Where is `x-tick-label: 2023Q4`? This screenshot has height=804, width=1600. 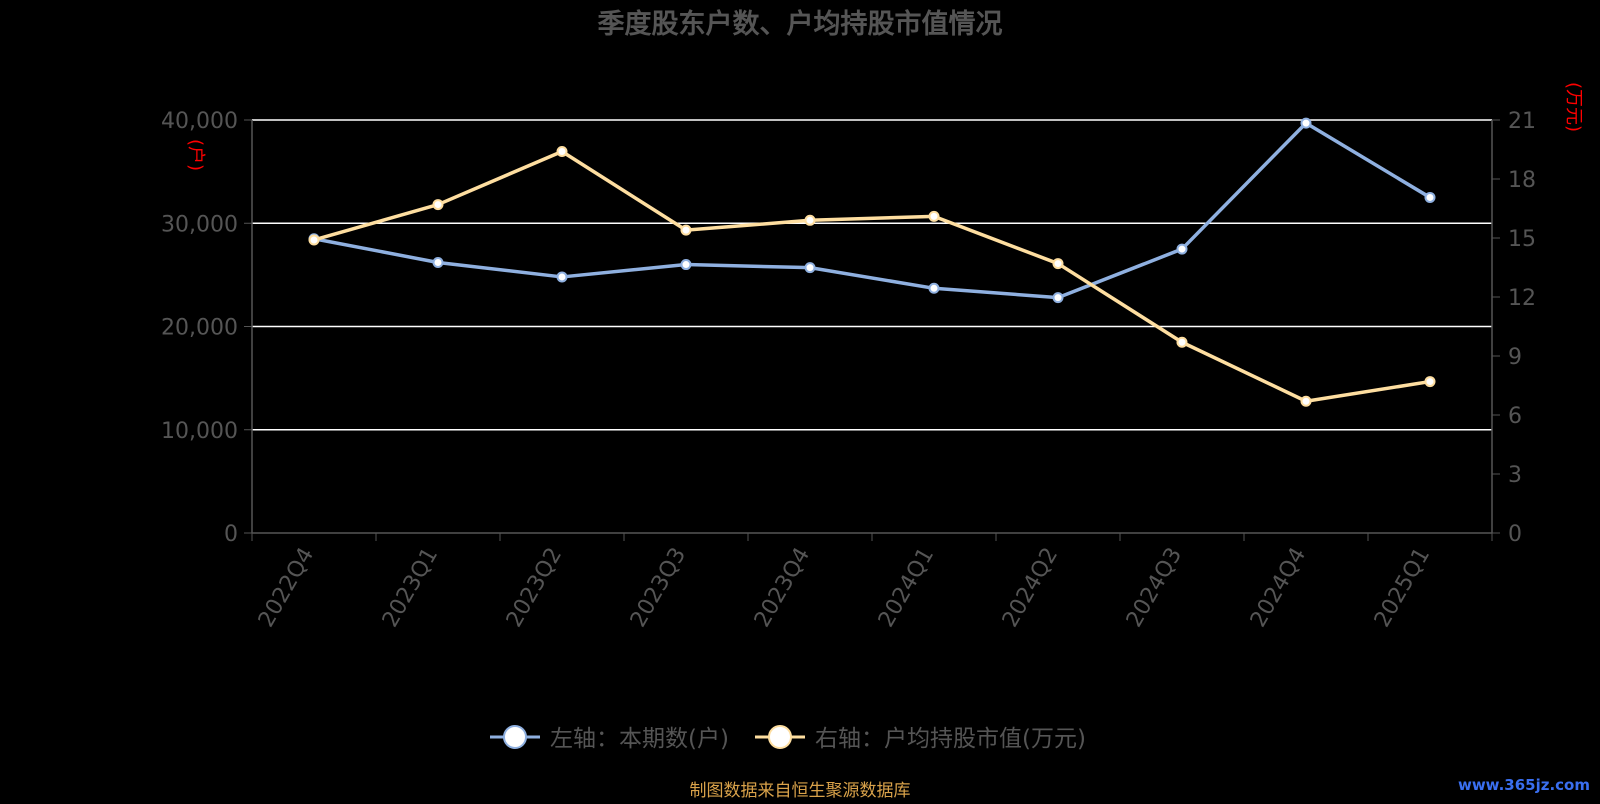
x-tick-label: 2023Q4 is located at coordinates (782, 588).